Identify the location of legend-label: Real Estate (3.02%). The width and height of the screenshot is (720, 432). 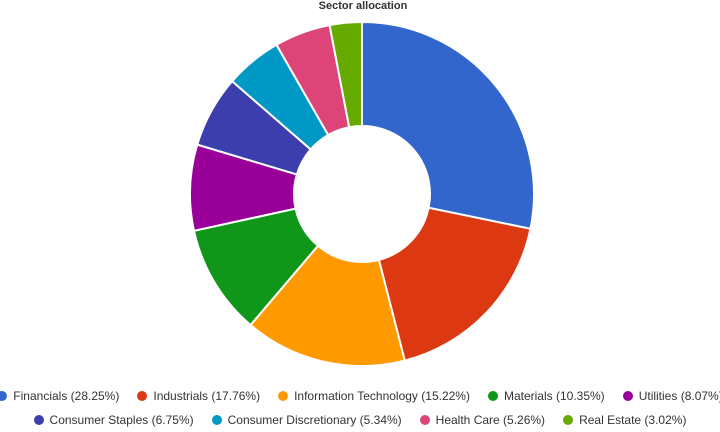
(633, 420).